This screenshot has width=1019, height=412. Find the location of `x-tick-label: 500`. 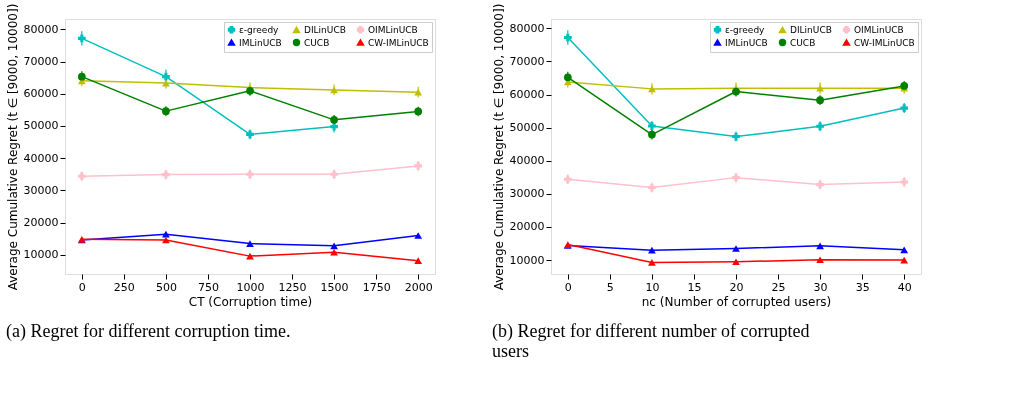

x-tick-label: 500 is located at coordinates (166, 287).